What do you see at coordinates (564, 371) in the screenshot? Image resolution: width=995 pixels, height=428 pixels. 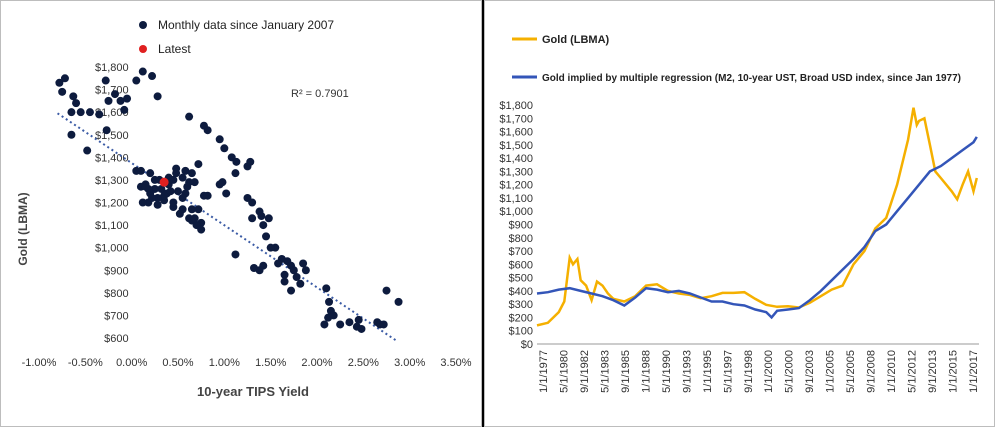 I see `x-tick-label: 5/1/1980` at bounding box center [564, 371].